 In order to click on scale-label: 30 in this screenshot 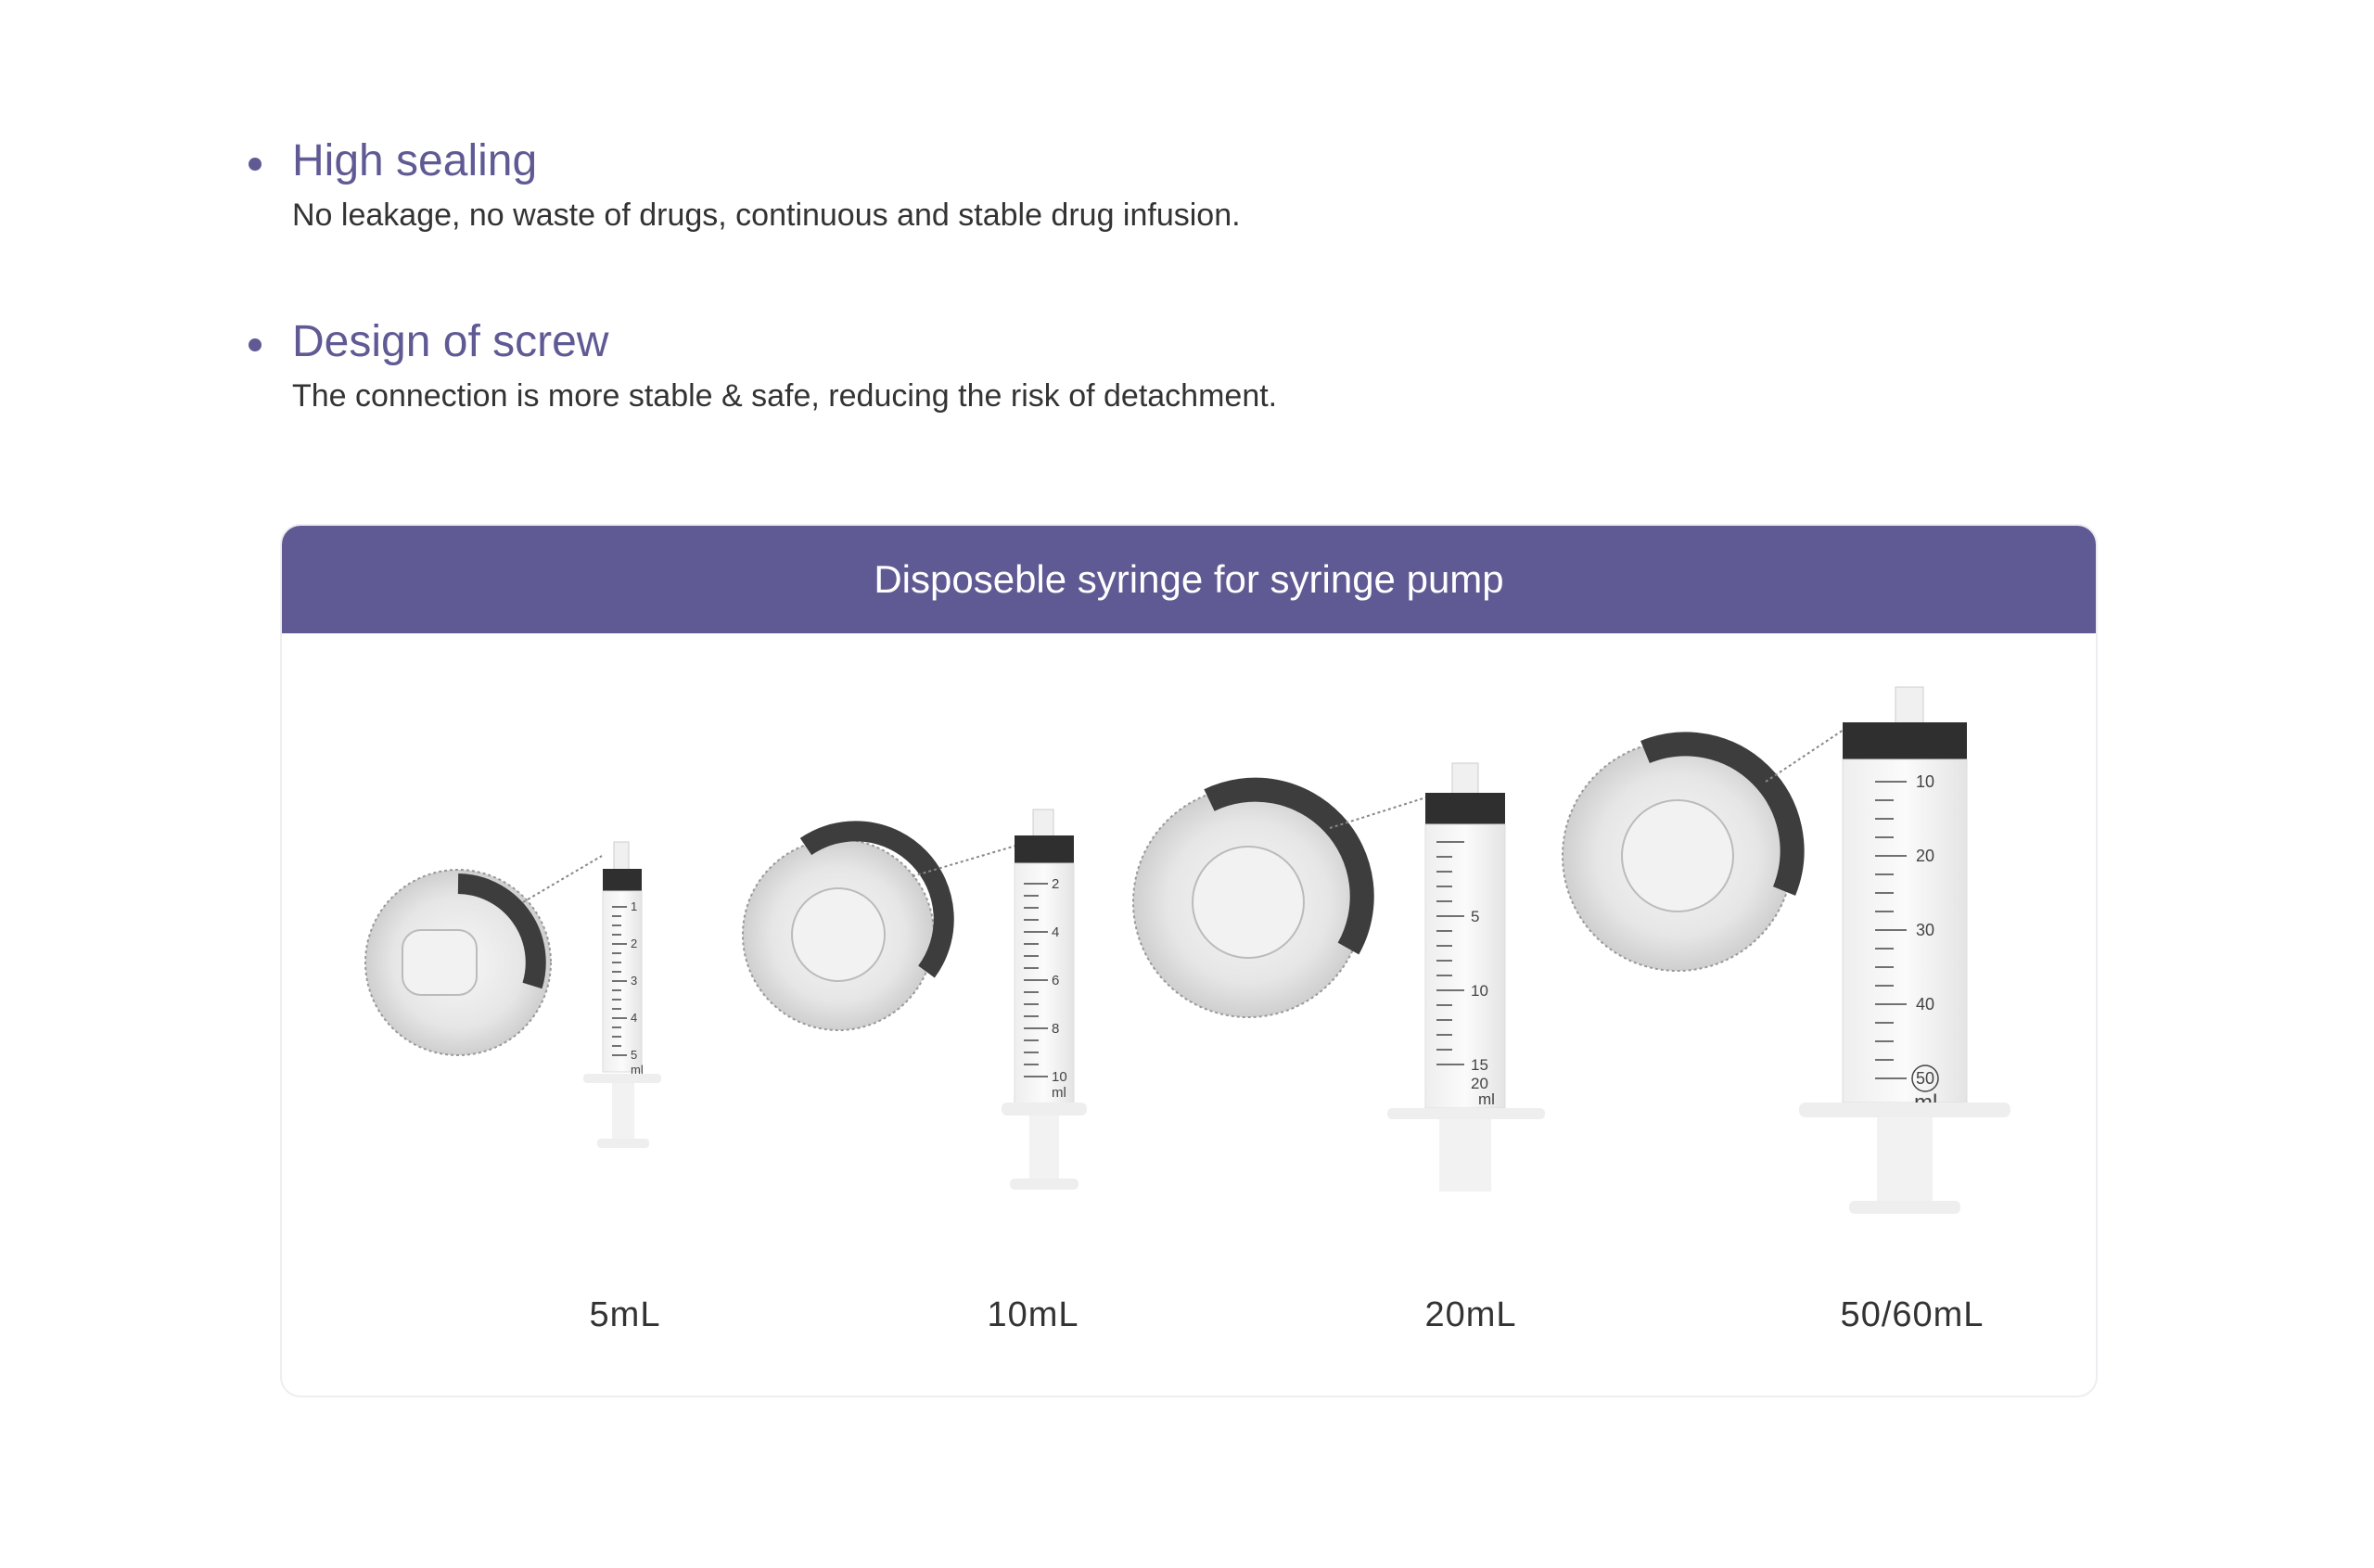, I will do `click(1925, 930)`.